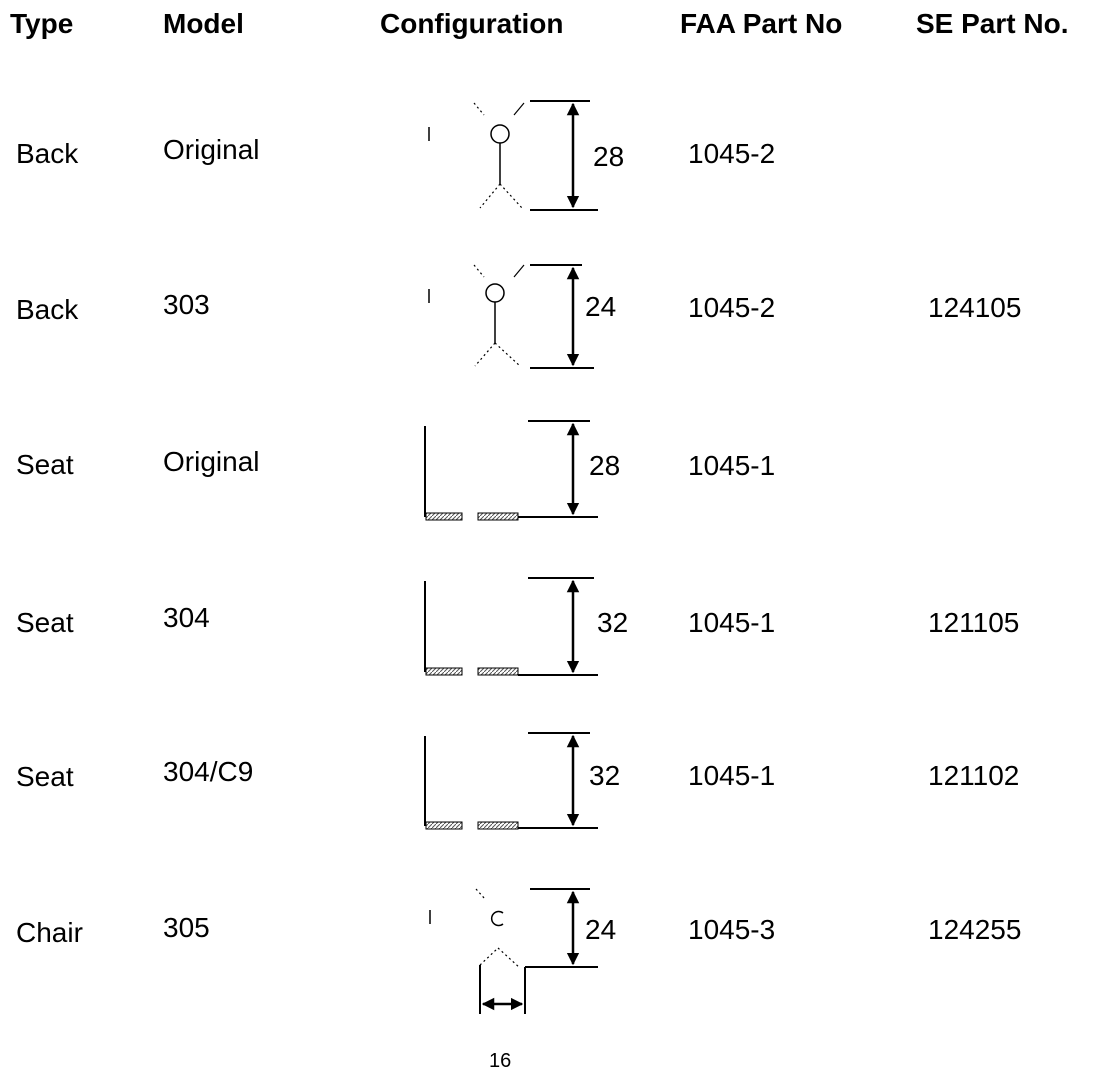 The height and width of the screenshot is (1074, 1098). What do you see at coordinates (211, 461) in the screenshot?
I see `row-3-model: Original` at bounding box center [211, 461].